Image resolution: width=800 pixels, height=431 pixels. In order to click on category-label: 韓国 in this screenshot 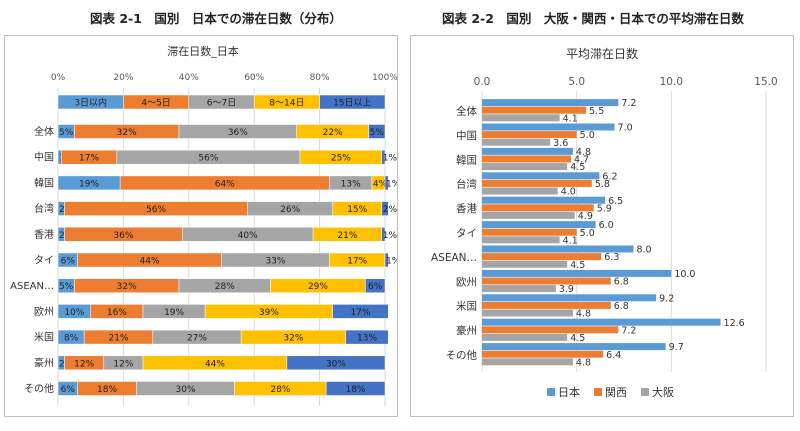, I will do `click(466, 160)`.